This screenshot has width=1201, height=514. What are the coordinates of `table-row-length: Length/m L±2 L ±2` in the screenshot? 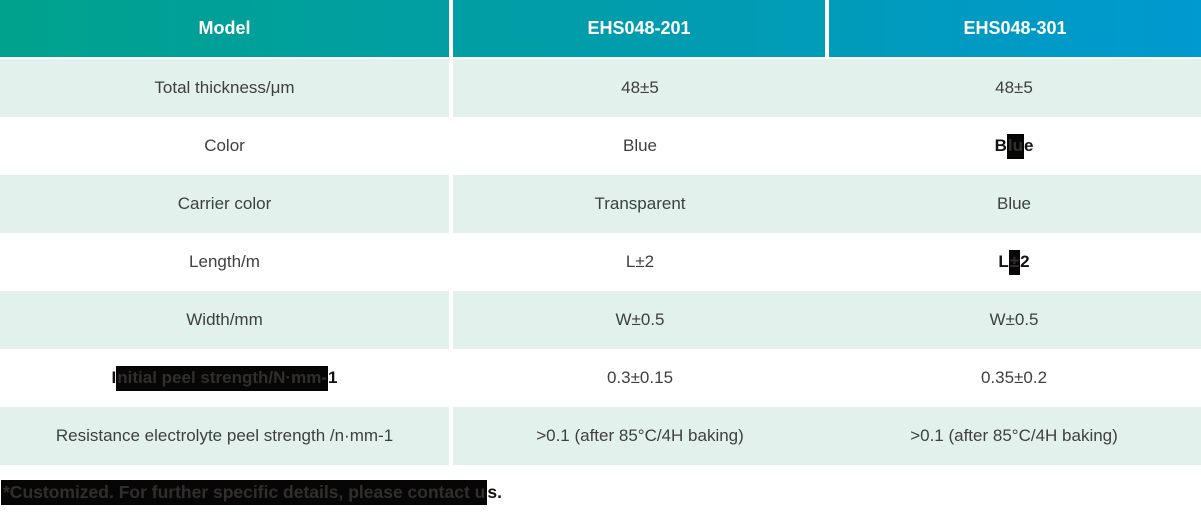 It's located at (600, 262).